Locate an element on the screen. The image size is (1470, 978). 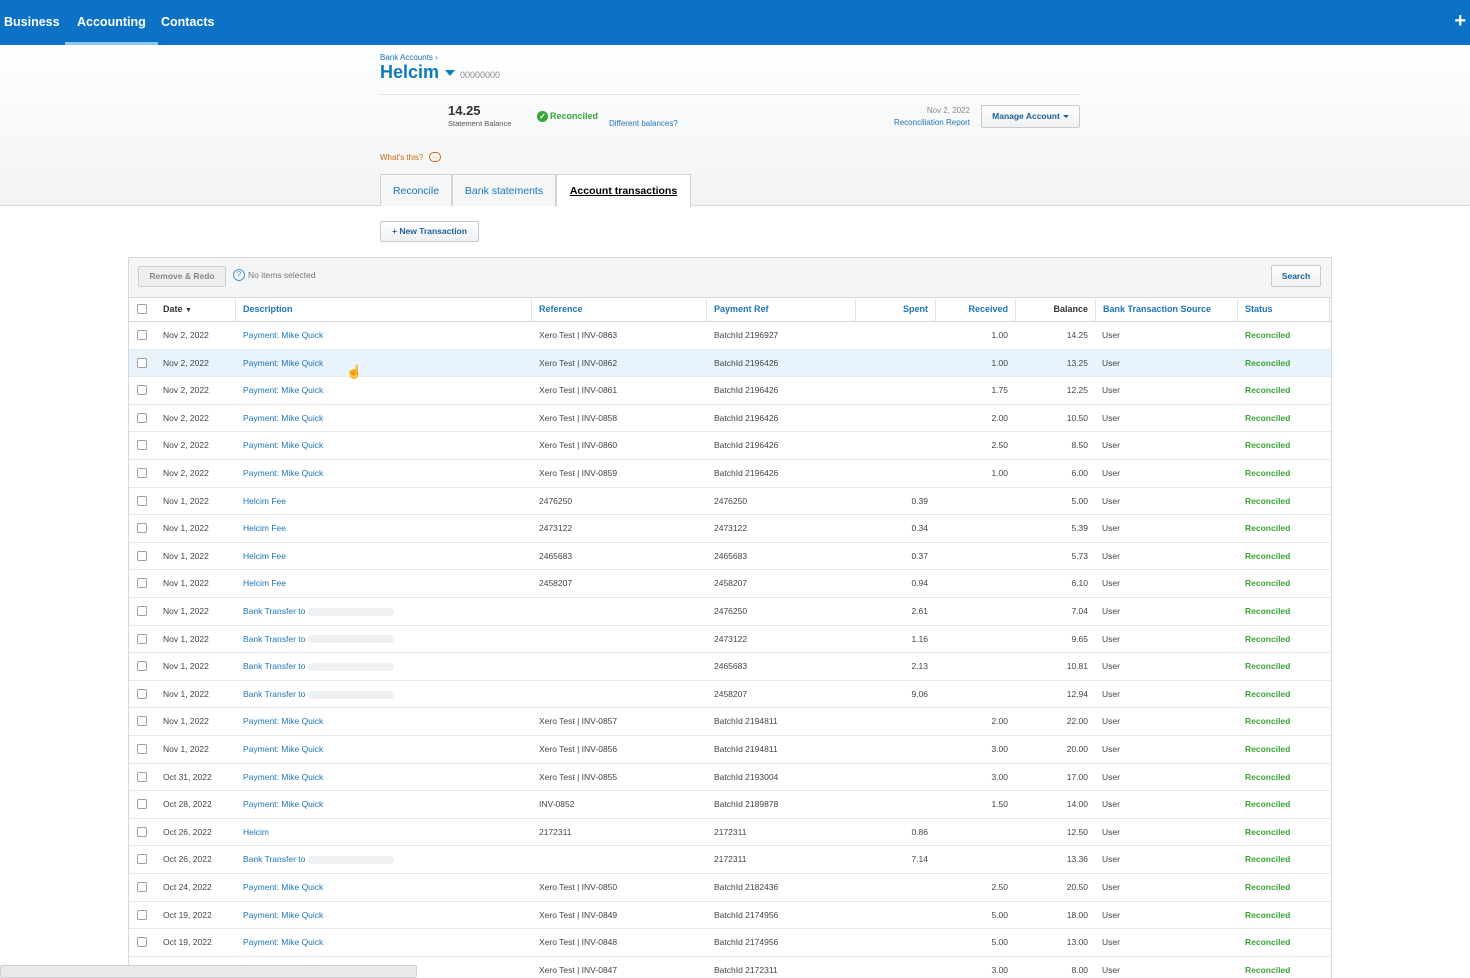
nav-contacts: Contacts is located at coordinates (188, 22).